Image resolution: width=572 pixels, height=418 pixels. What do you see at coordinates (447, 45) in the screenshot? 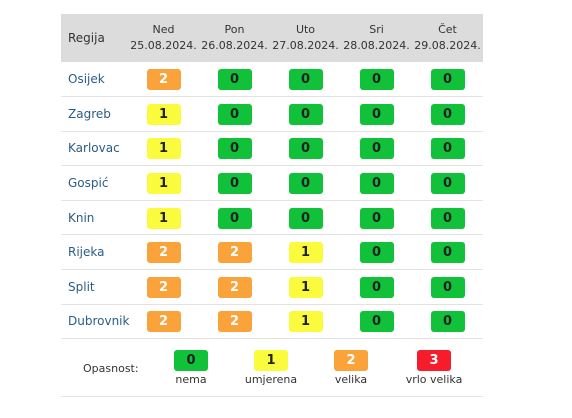
I see `day-date: 29.08.2024.` at bounding box center [447, 45].